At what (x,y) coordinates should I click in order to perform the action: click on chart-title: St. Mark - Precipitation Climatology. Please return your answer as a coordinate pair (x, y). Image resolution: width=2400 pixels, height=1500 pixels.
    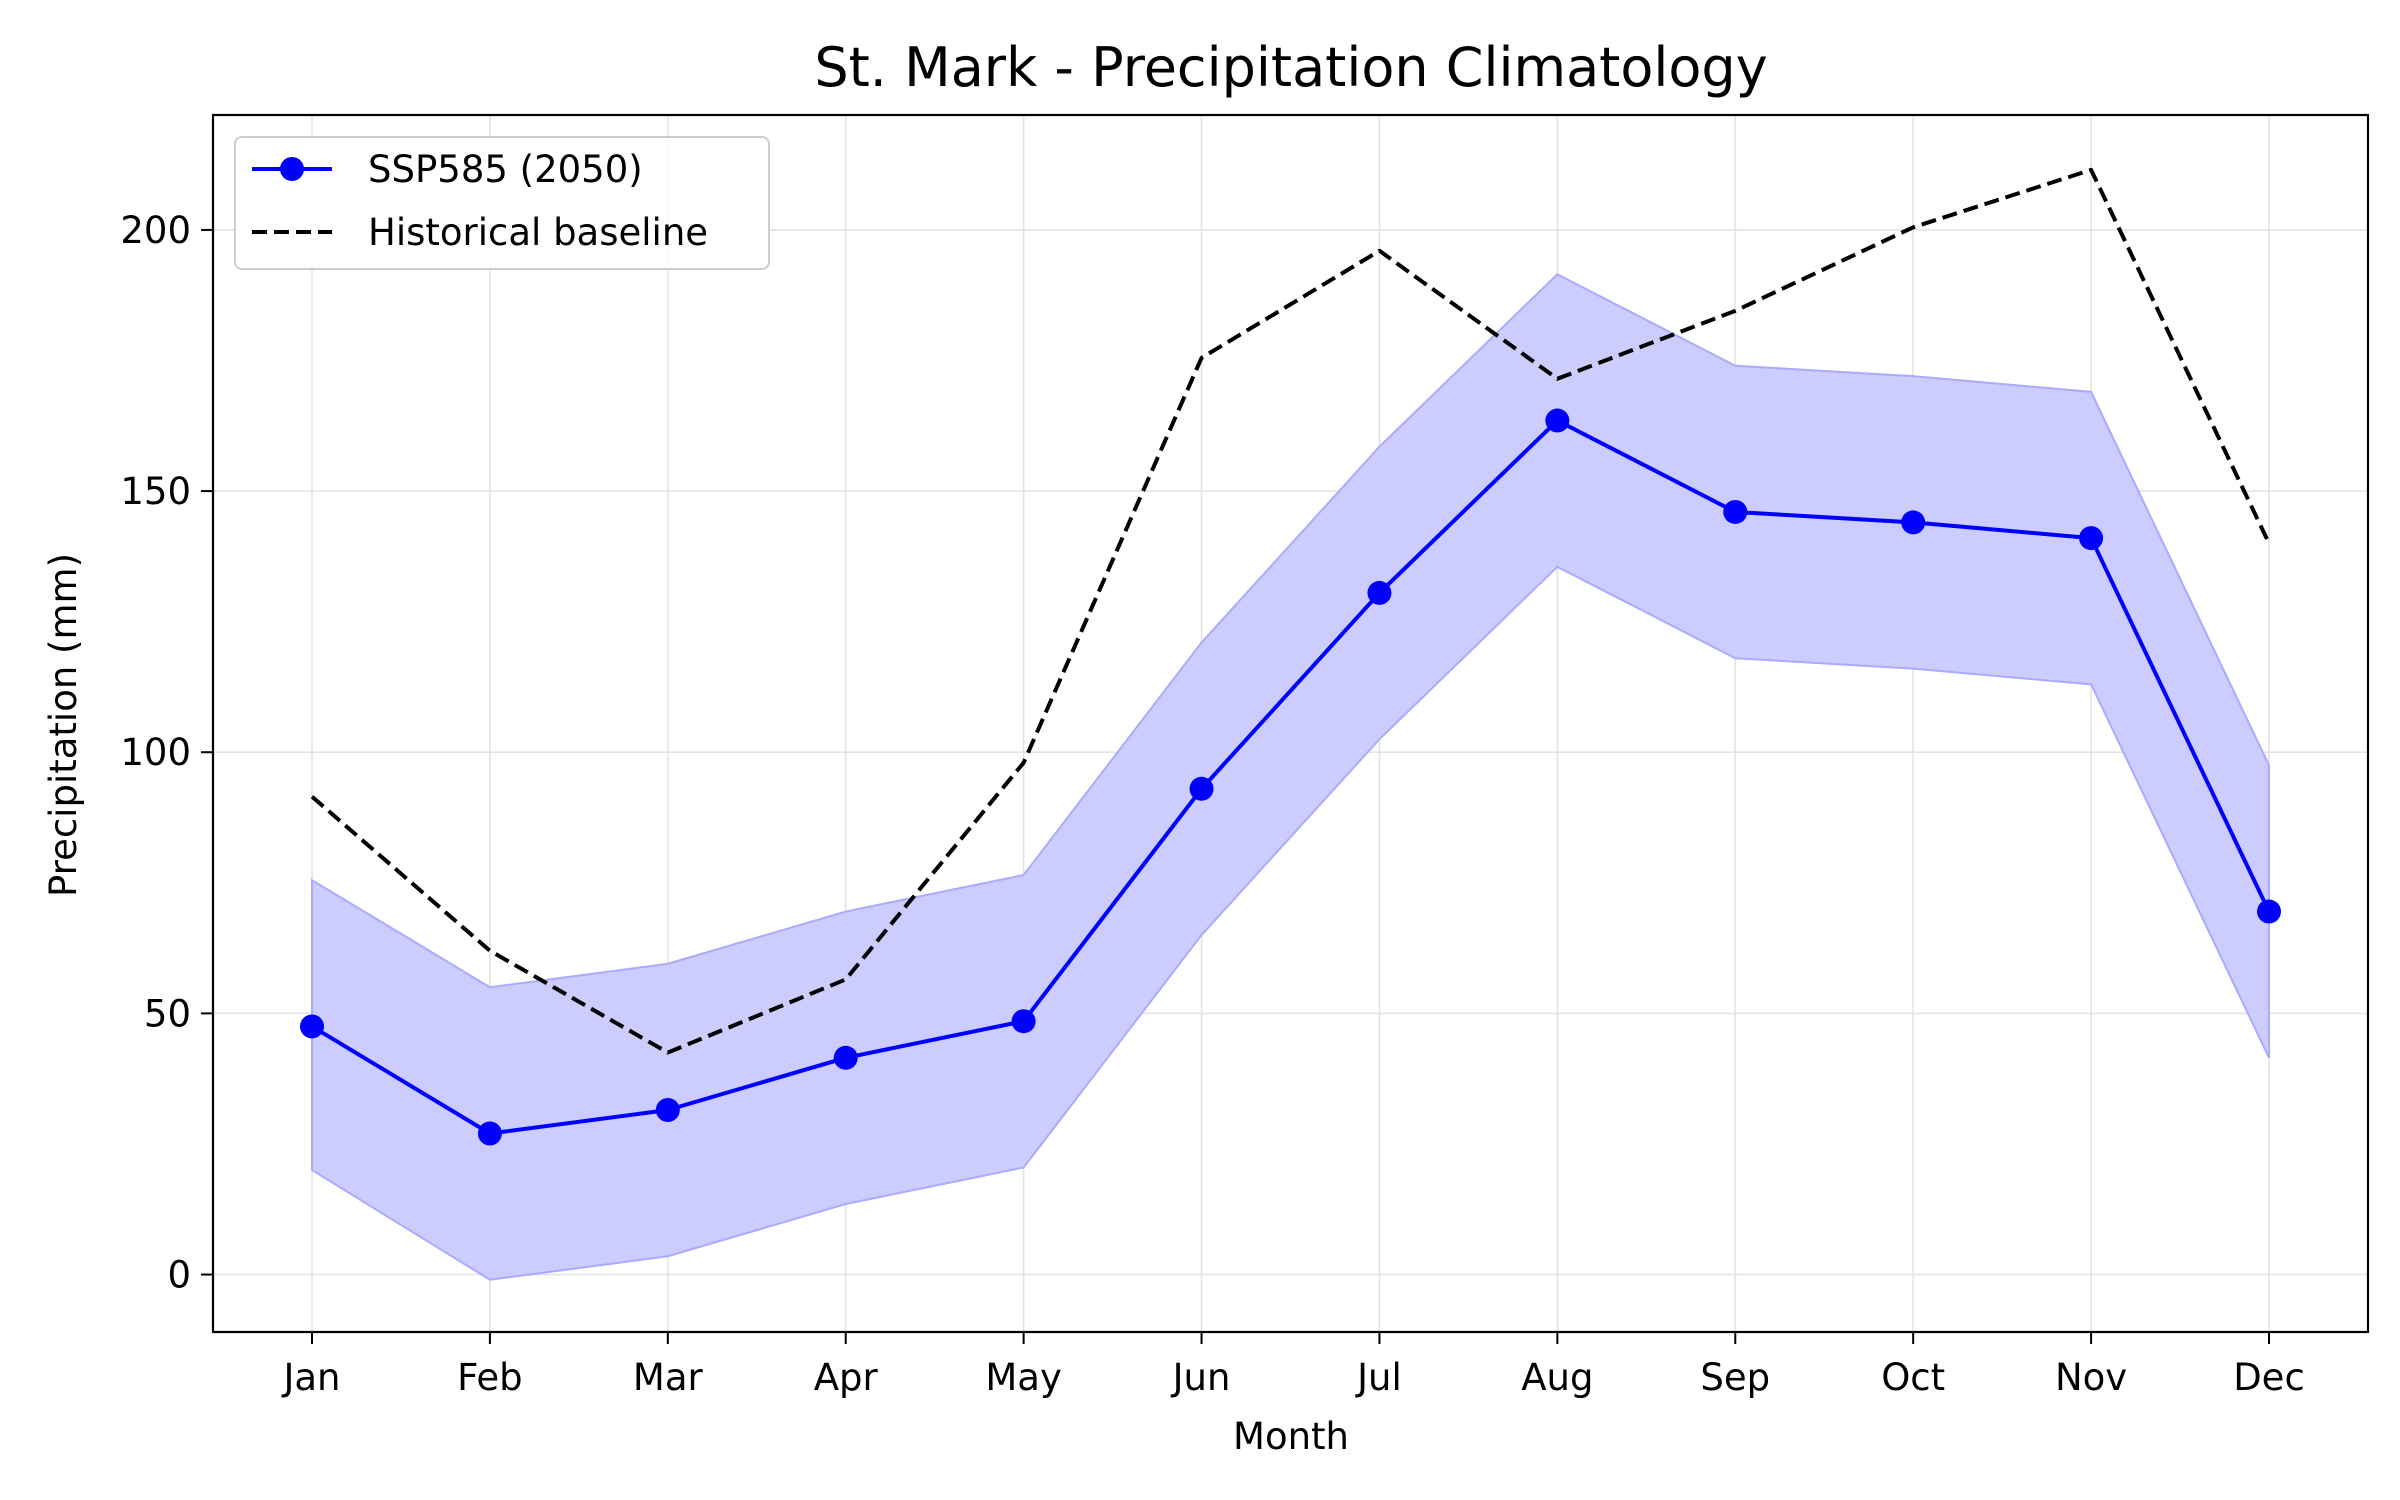
    Looking at the image, I should click on (1290, 67).